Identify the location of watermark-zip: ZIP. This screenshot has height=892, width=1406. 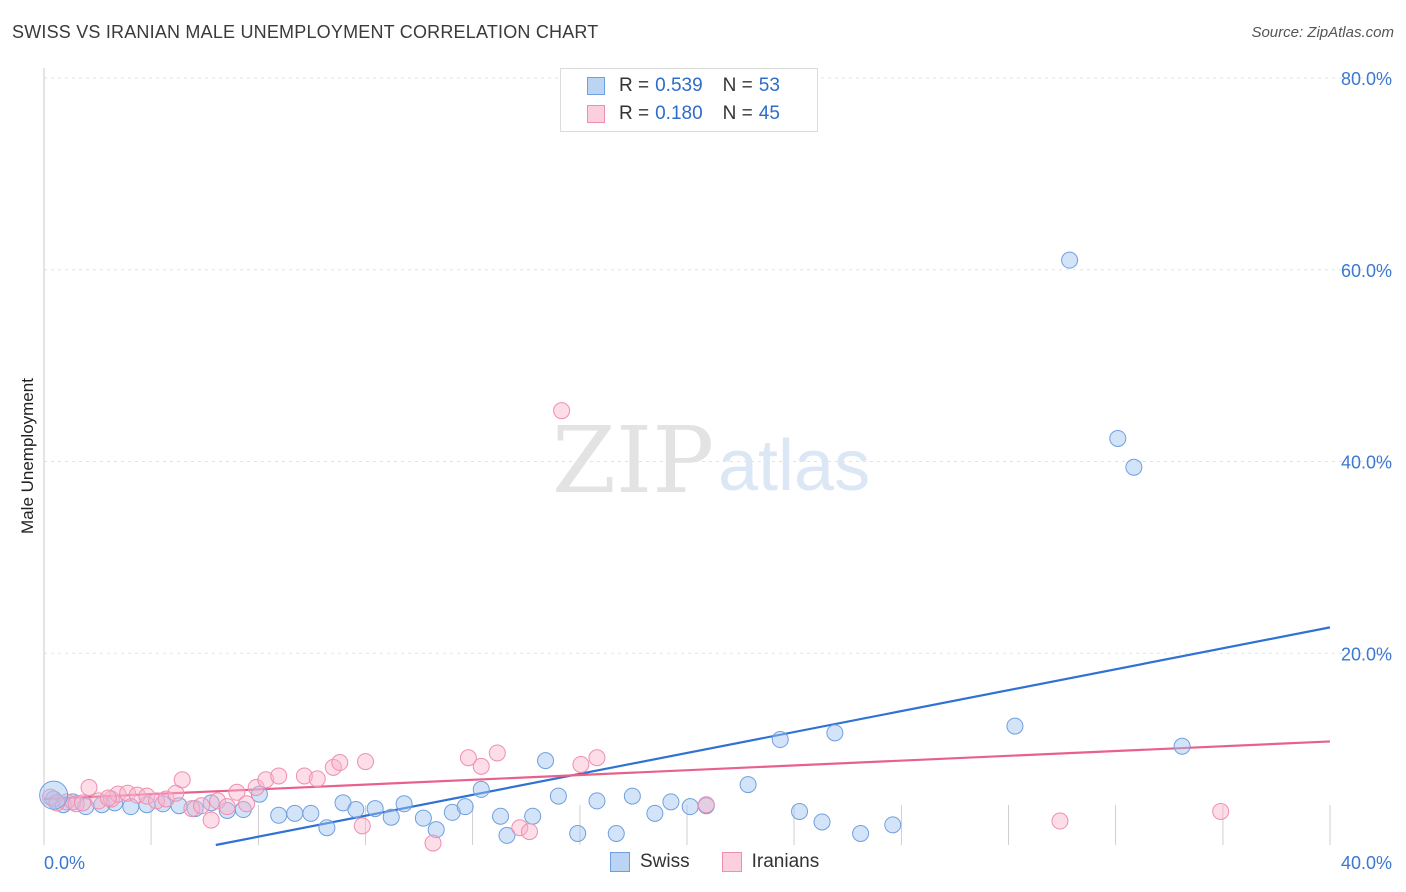
(633, 460).